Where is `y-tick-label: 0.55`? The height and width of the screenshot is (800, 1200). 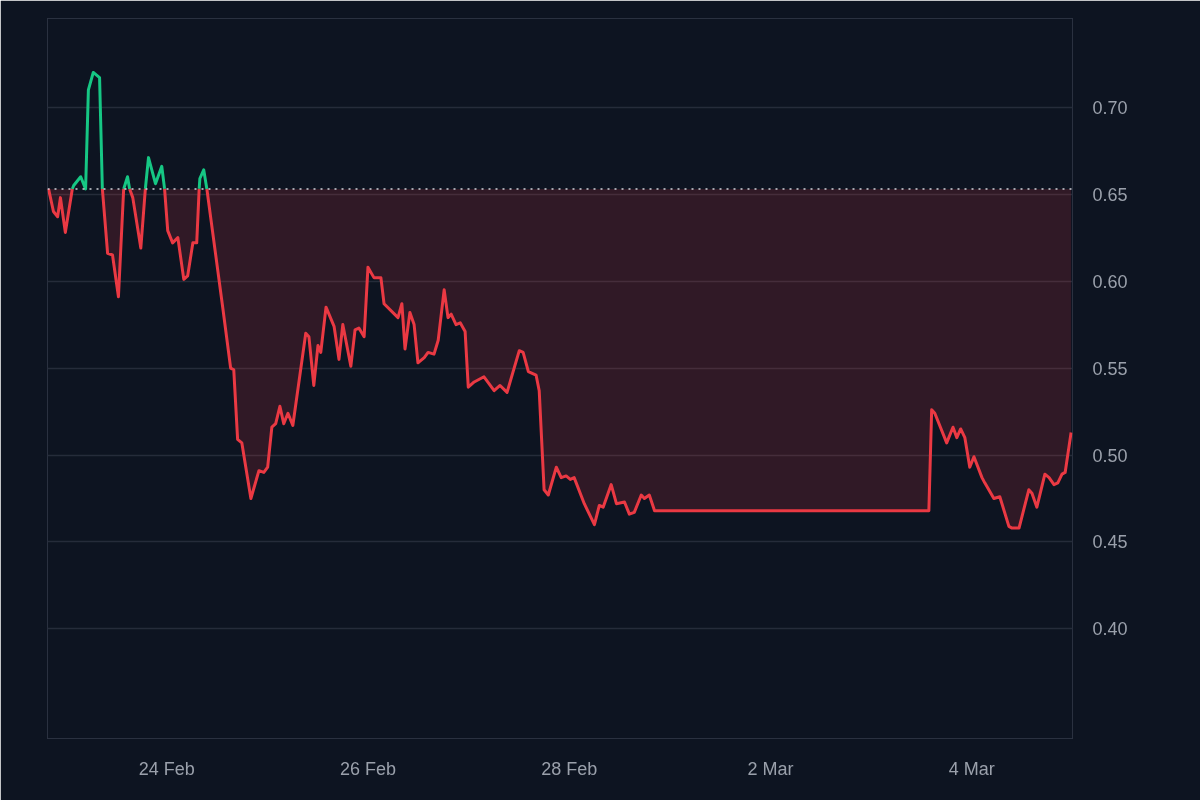
y-tick-label: 0.55 is located at coordinates (1110, 368).